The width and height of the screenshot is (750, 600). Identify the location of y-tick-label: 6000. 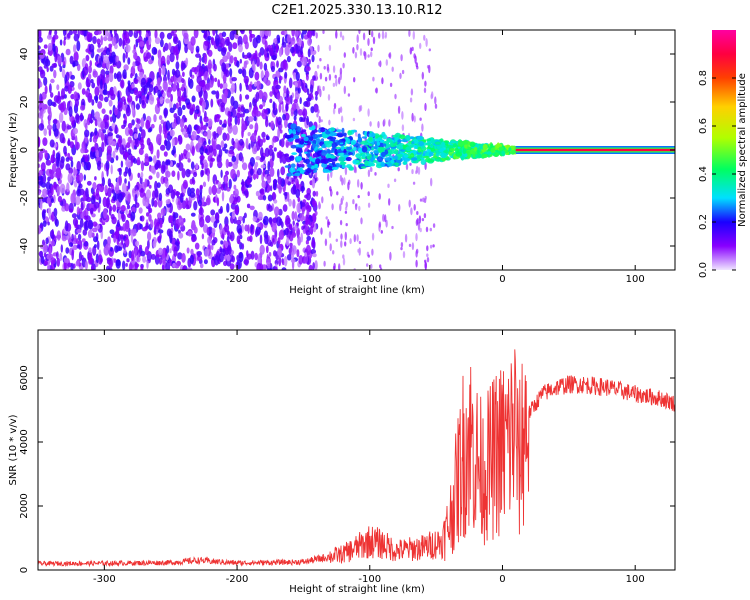
(24, 377).